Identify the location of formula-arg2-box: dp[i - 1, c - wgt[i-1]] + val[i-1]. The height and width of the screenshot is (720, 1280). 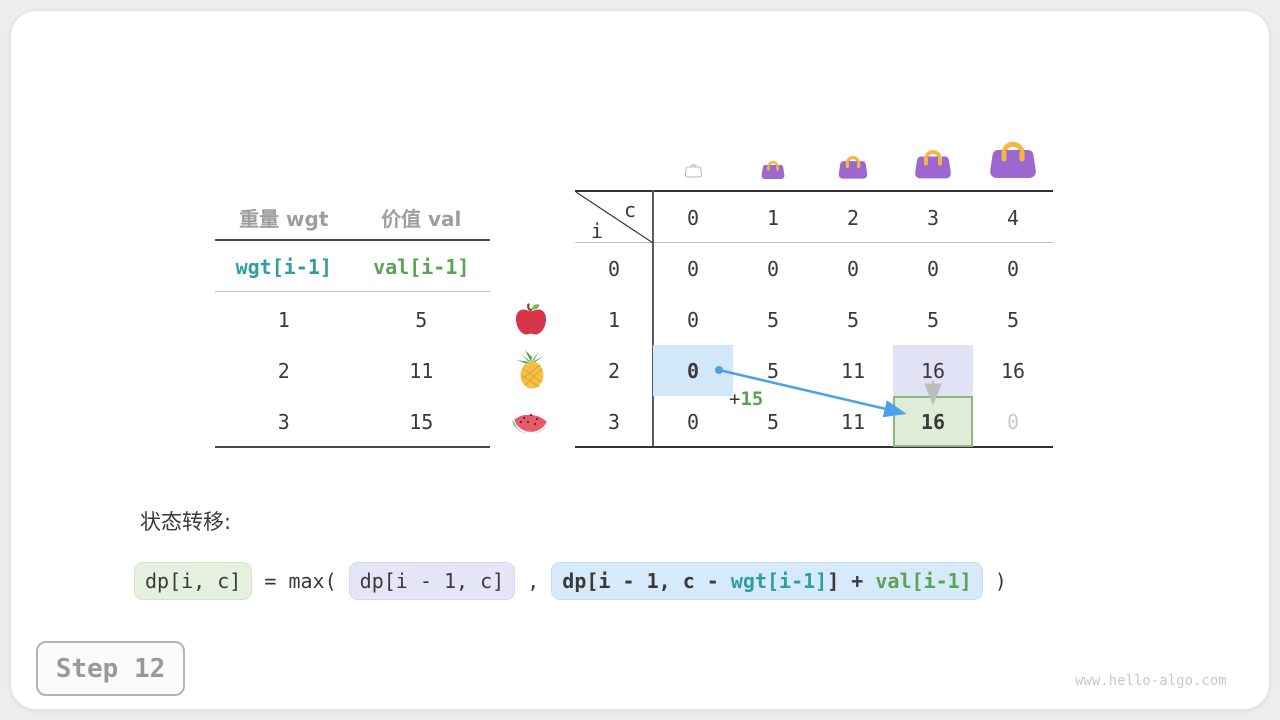
(767, 581).